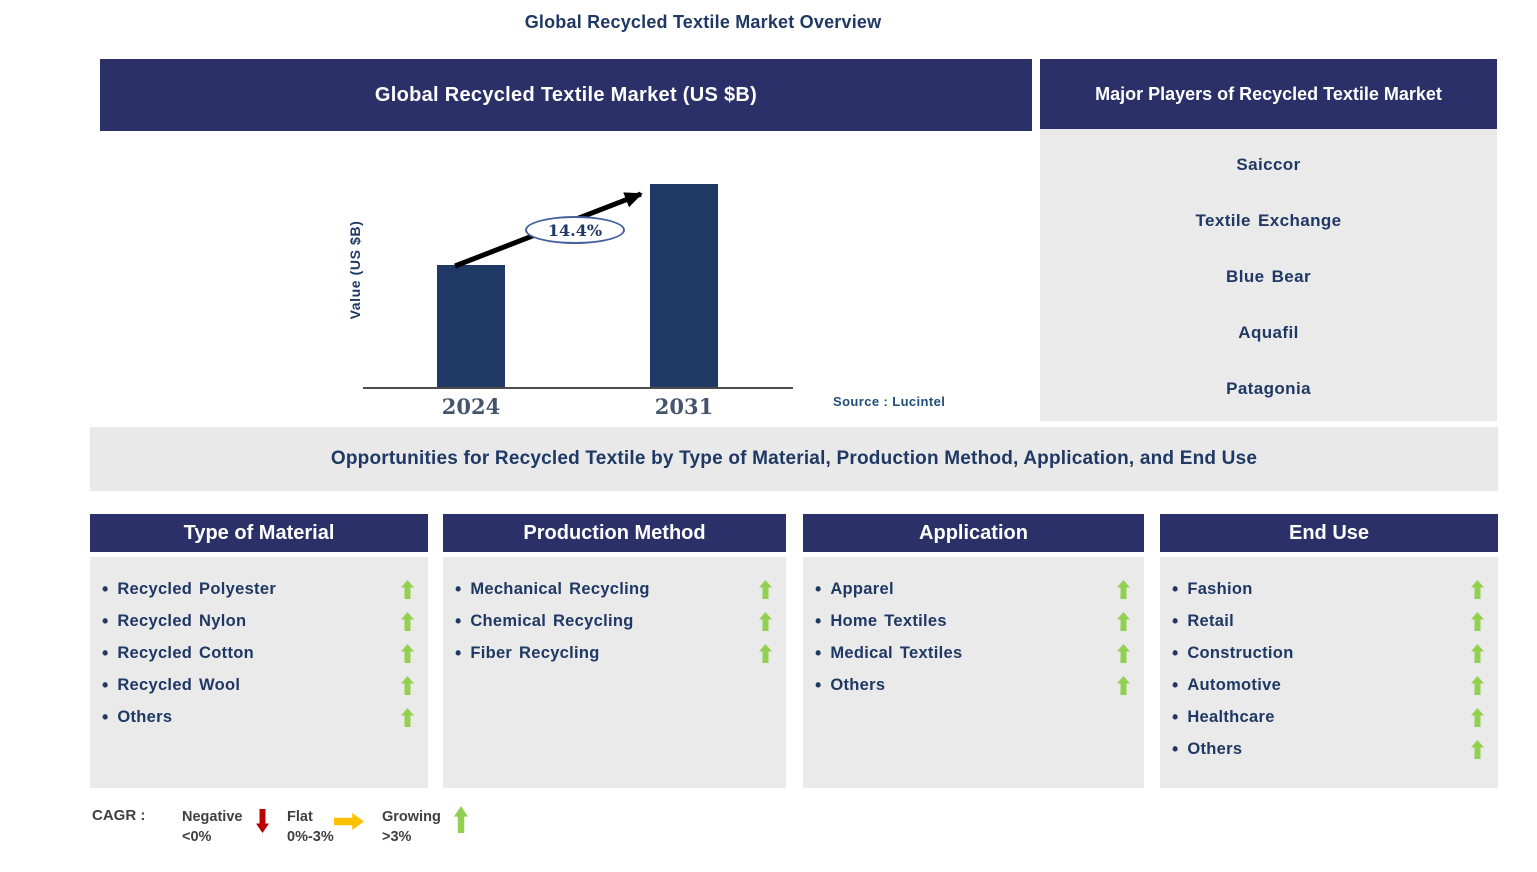 This screenshot has height=872, width=1537. Describe the element at coordinates (259, 653) in the screenshot. I see `segment-item: Recycled Cotton` at that location.